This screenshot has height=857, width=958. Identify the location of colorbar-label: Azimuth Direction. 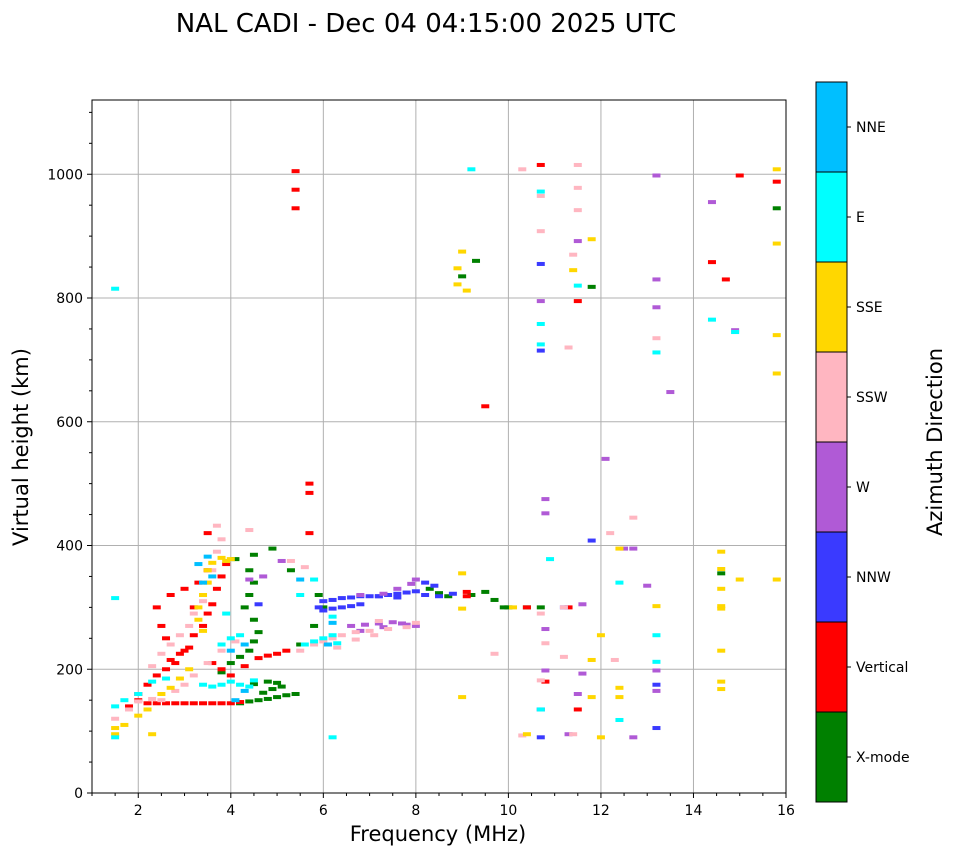
(935, 442).